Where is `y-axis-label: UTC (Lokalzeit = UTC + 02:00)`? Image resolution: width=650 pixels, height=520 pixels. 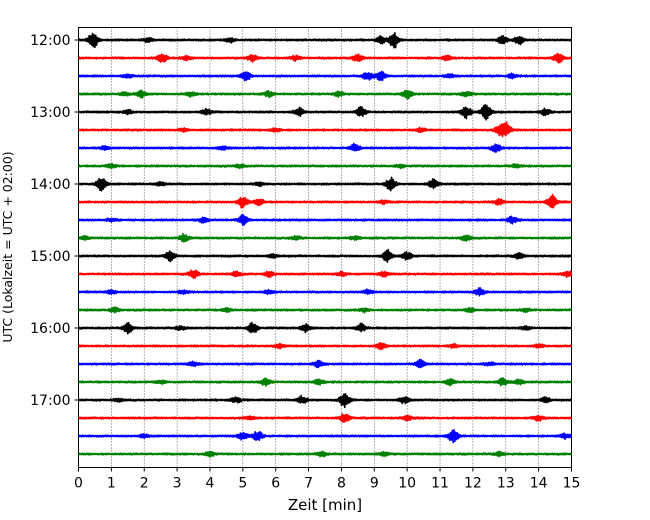
y-axis-label: UTC (Lokalzeit = UTC + 02:00) is located at coordinates (7, 246).